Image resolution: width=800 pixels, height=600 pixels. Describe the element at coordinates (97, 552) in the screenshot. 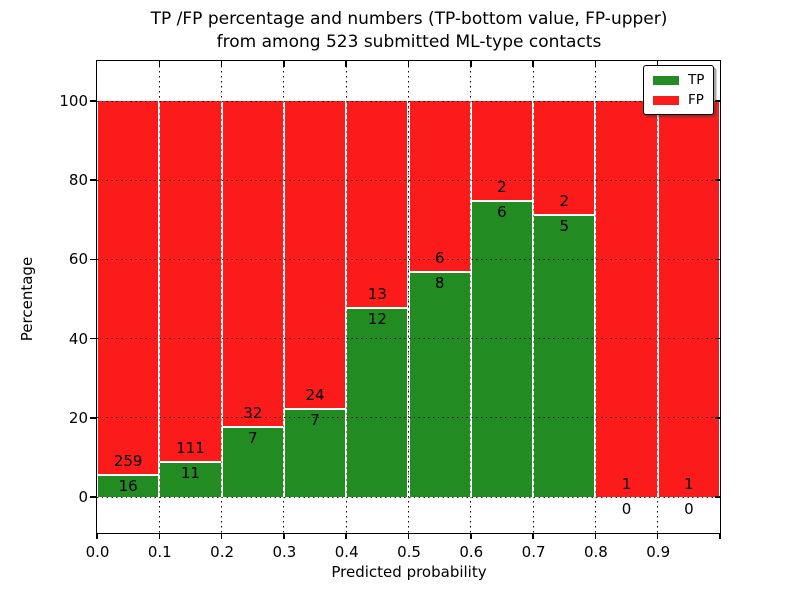

I see `x-tick-label: 0.0` at that location.